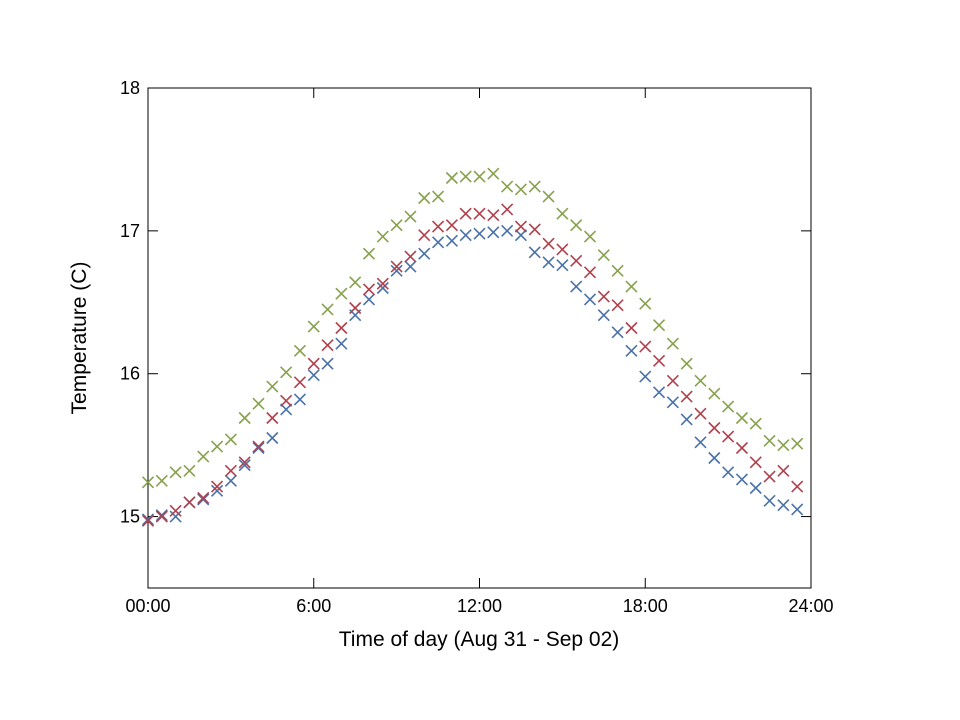 This screenshot has width=960, height=720. I want to click on x-tick-label: 00:00, so click(147, 606).